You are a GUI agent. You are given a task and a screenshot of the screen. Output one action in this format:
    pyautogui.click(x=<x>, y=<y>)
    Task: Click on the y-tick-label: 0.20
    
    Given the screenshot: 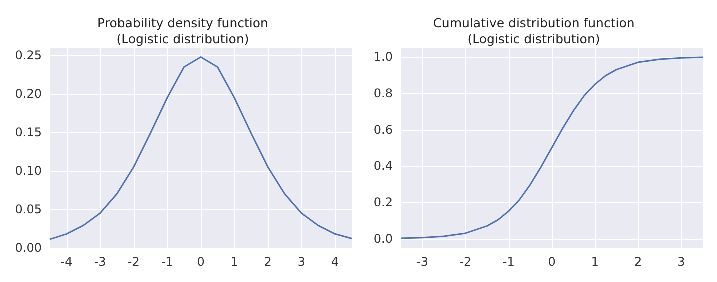 What is the action you would take?
    pyautogui.click(x=28, y=94)
    